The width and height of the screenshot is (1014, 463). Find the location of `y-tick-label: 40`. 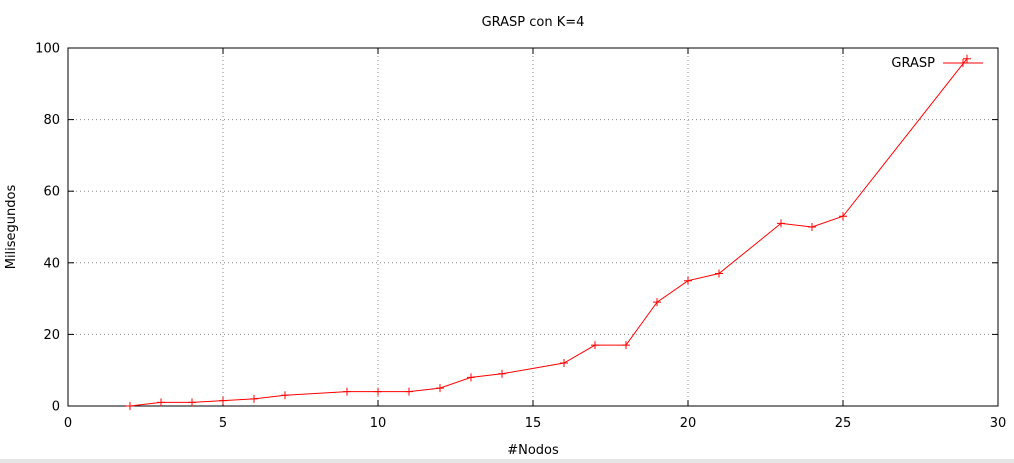

y-tick-label: 40 is located at coordinates (51, 263).